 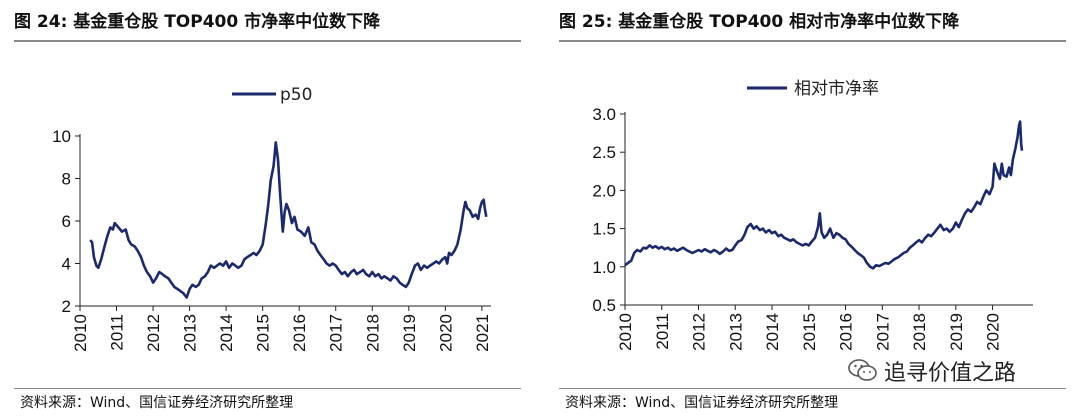 What do you see at coordinates (862, 370) in the screenshot?
I see `wechat-icon` at bounding box center [862, 370].